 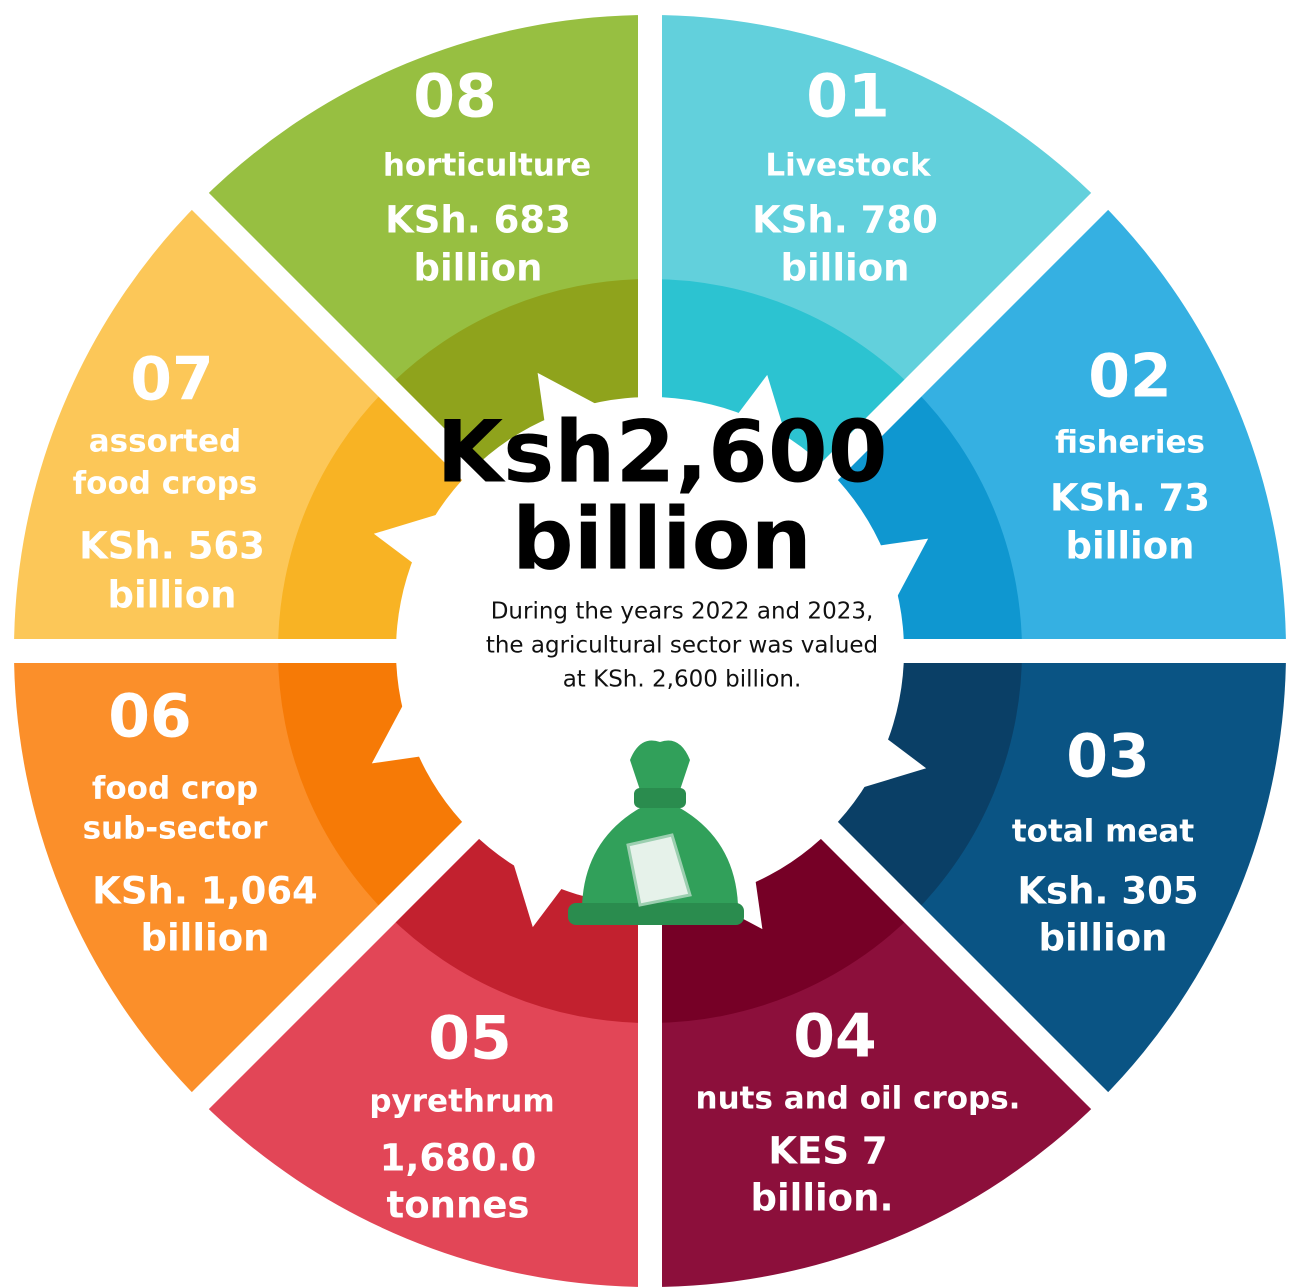 What do you see at coordinates (682, 612) in the screenshot?
I see `center-description: During the years 2022 and 2023,` at bounding box center [682, 612].